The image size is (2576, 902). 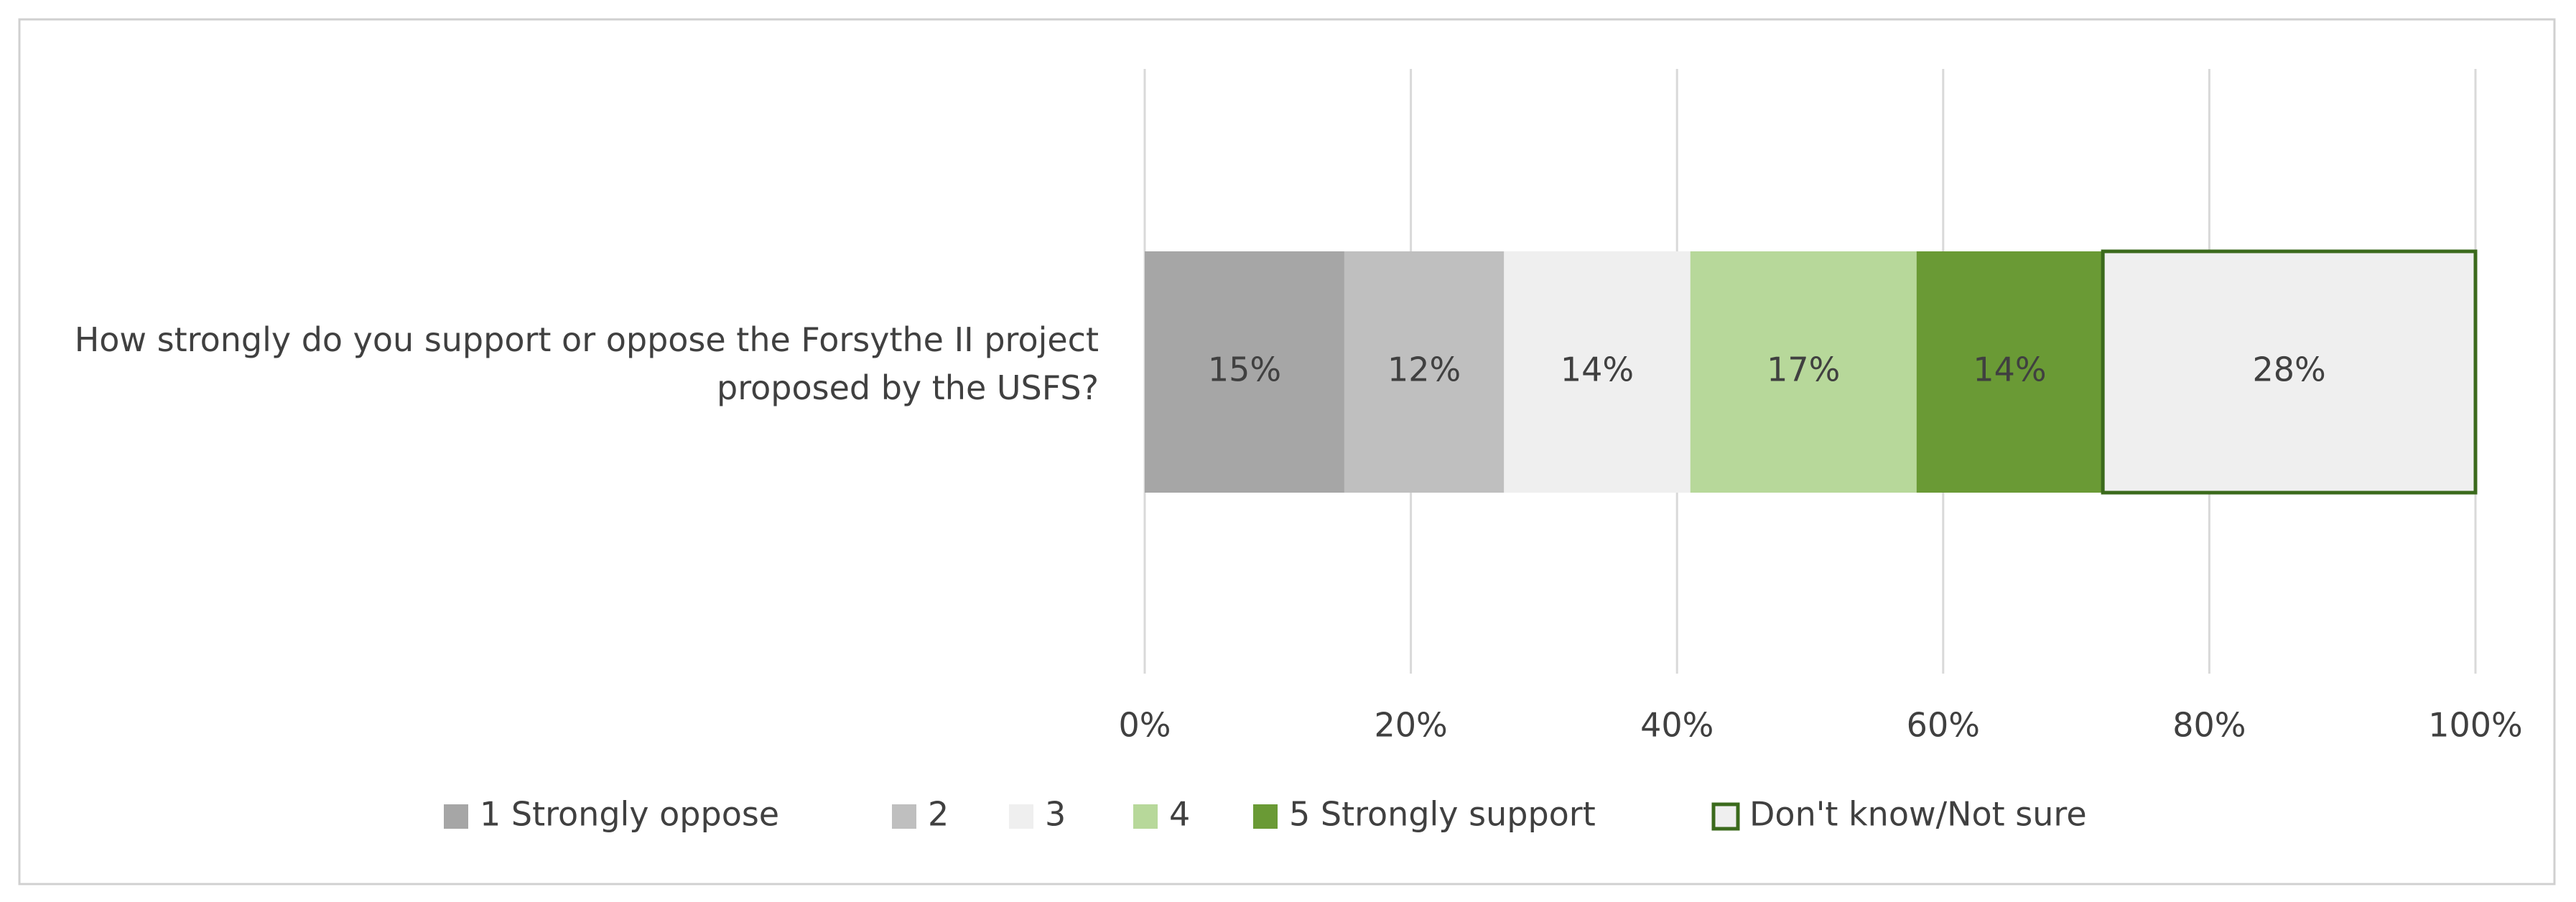 What do you see at coordinates (1145, 726) in the screenshot?
I see `x-tick-label: 0%` at bounding box center [1145, 726].